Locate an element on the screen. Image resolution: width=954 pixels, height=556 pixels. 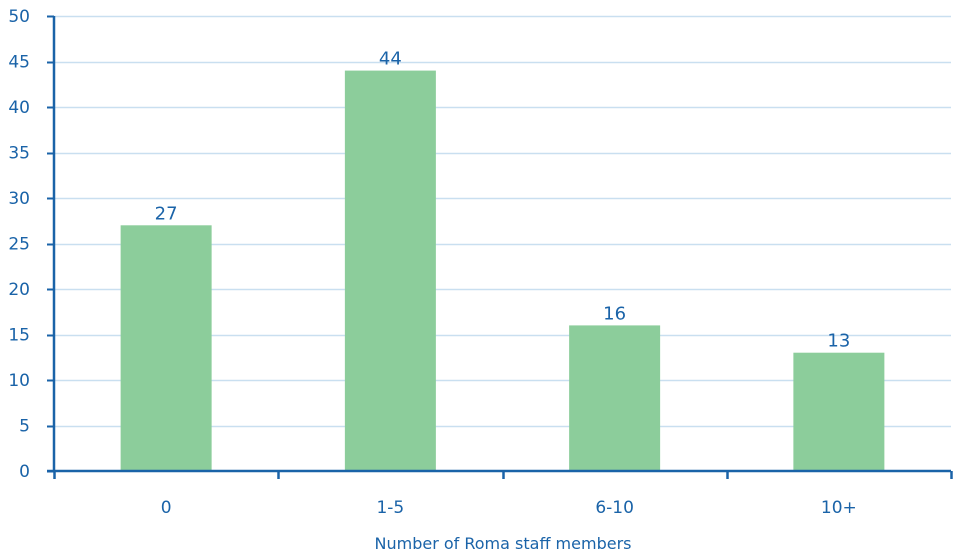
data-label: 13 is located at coordinates (838, 341).